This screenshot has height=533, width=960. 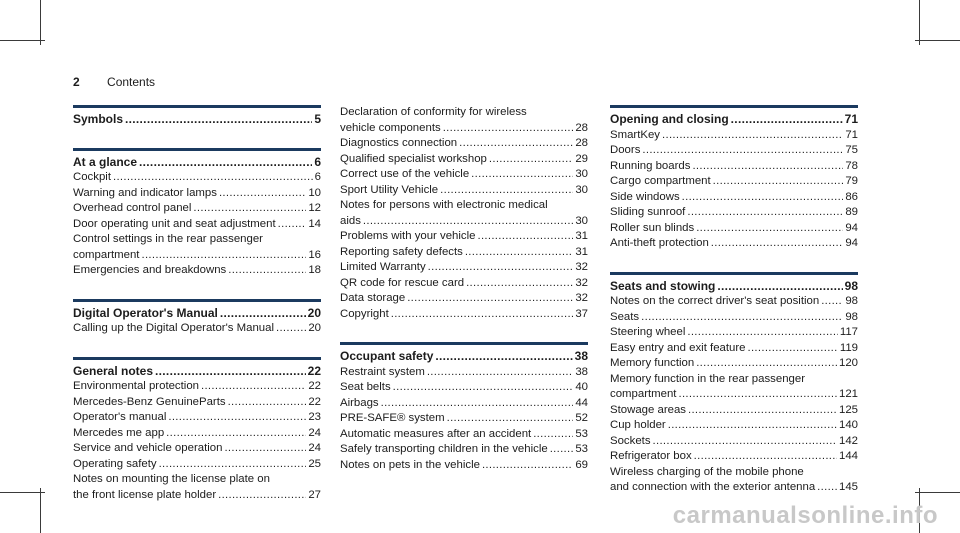 I want to click on toc-entry: Warning and indicator lamps 10, so click(x=197, y=194).